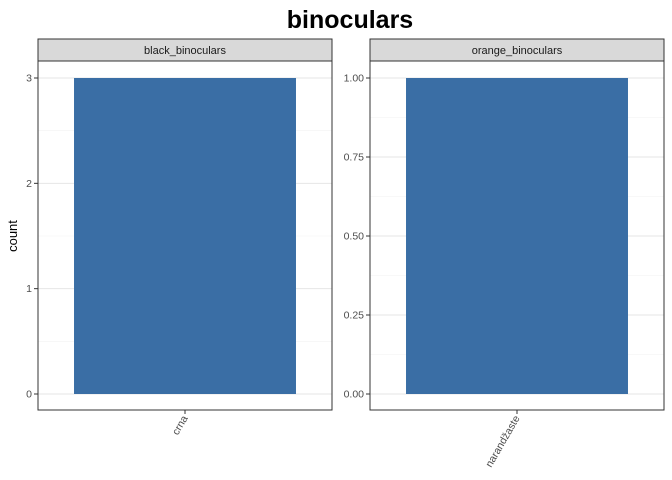 This screenshot has height=480, width=672. What do you see at coordinates (354, 395) in the screenshot?
I see `y-tick-label: 0.00` at bounding box center [354, 395].